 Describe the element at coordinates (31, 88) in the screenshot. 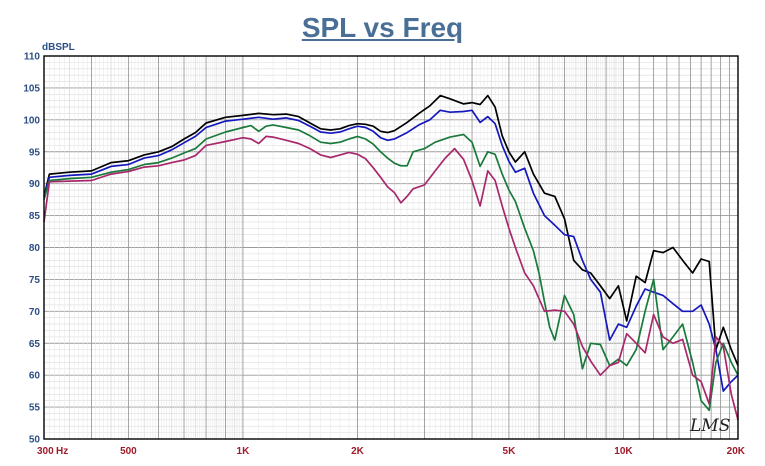

I see `y-tick-label: 105` at that location.